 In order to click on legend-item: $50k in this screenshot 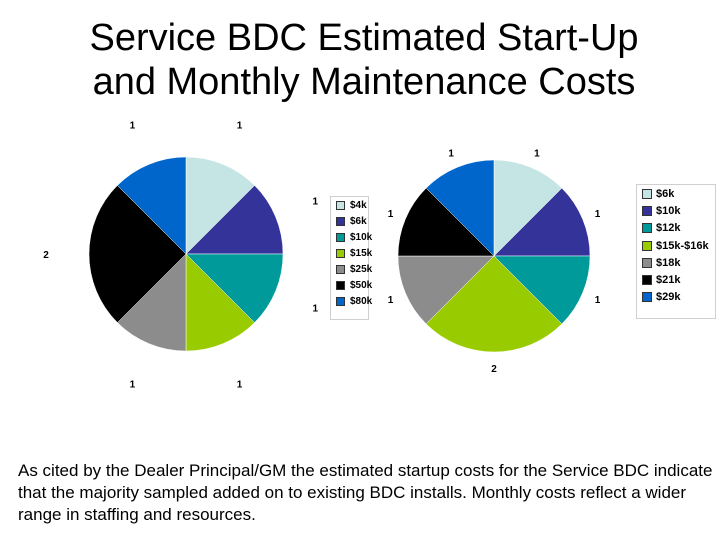, I will do `click(351, 285)`.